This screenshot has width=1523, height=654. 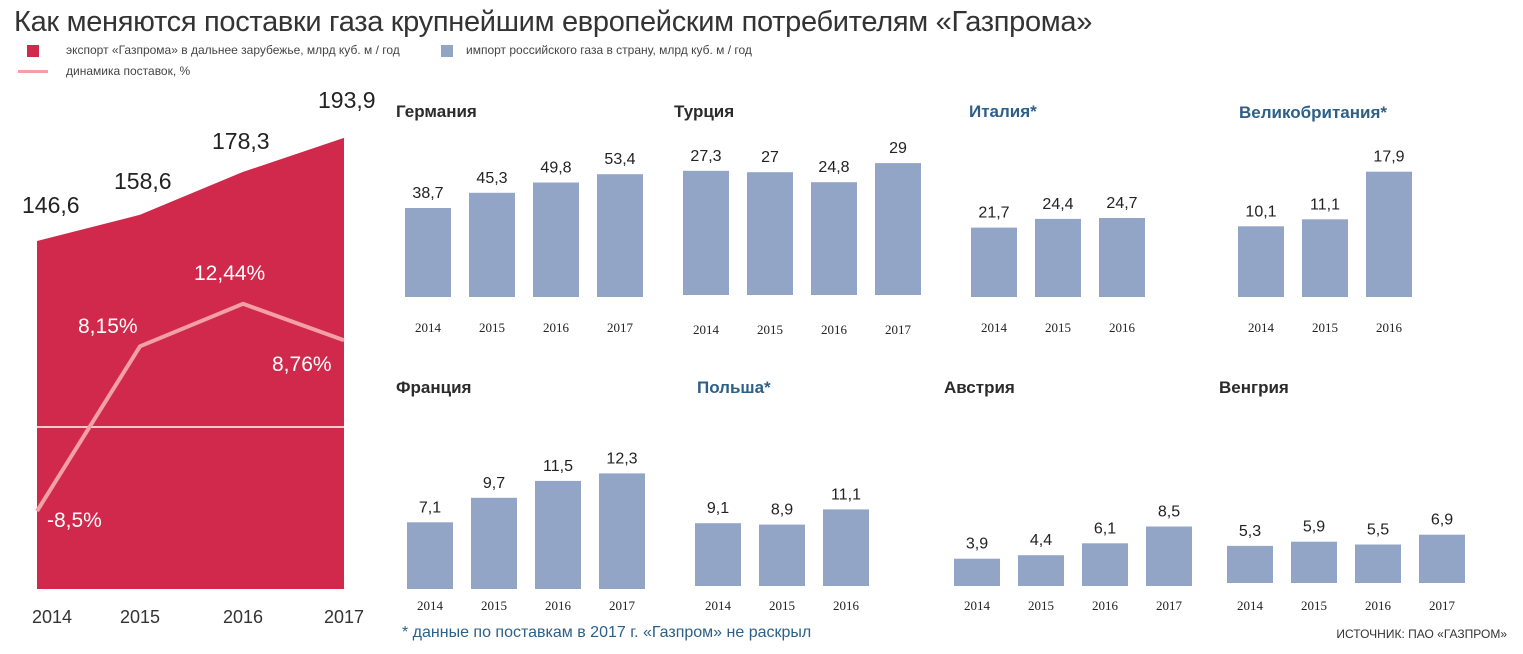 What do you see at coordinates (770, 157) in the screenshot?
I see `bar-value-label: 27` at bounding box center [770, 157].